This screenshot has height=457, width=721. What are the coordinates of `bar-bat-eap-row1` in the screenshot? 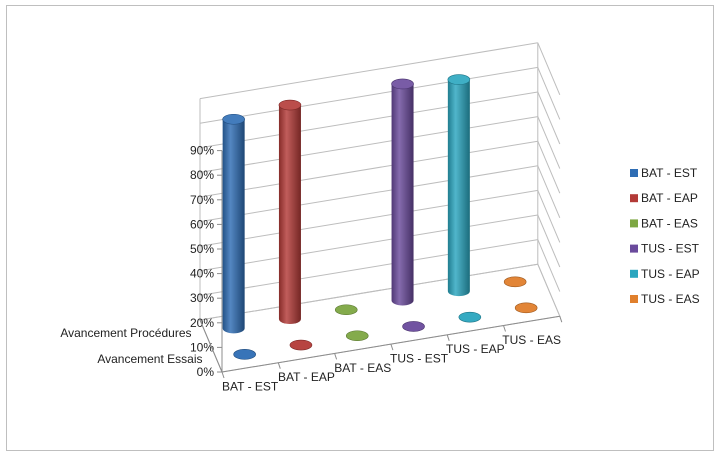 It's located at (301, 345).